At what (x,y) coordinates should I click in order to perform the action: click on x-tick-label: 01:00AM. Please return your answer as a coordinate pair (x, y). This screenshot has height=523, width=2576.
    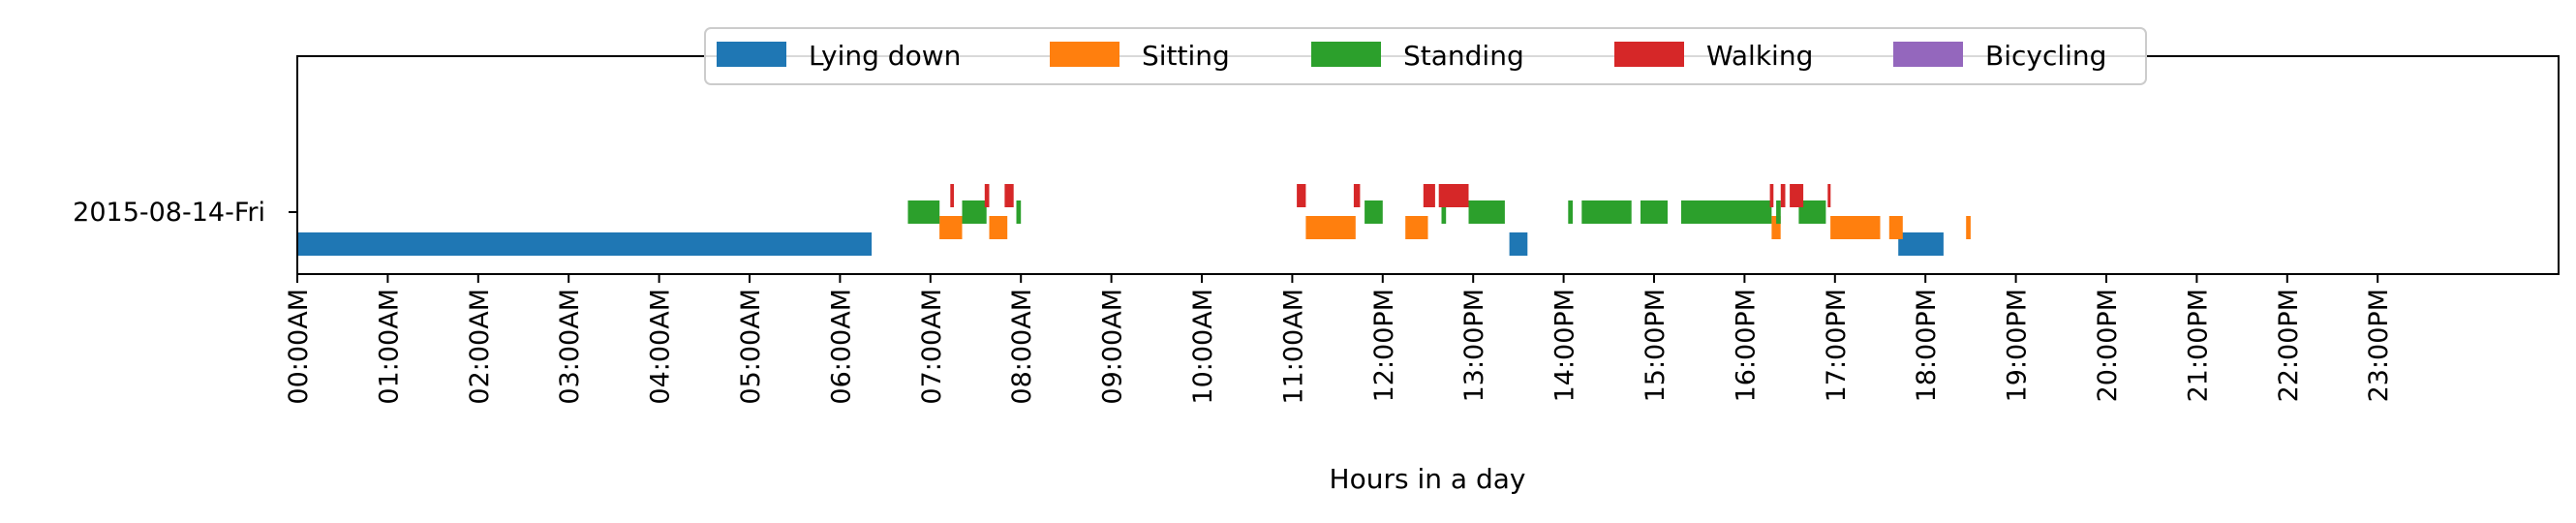
    Looking at the image, I should click on (389, 347).